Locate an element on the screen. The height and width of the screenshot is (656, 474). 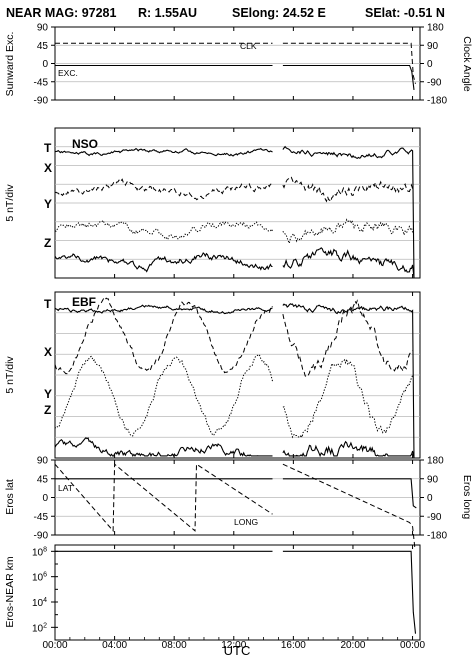
sunward-right-tick-label: -180 is located at coordinates (437, 101).